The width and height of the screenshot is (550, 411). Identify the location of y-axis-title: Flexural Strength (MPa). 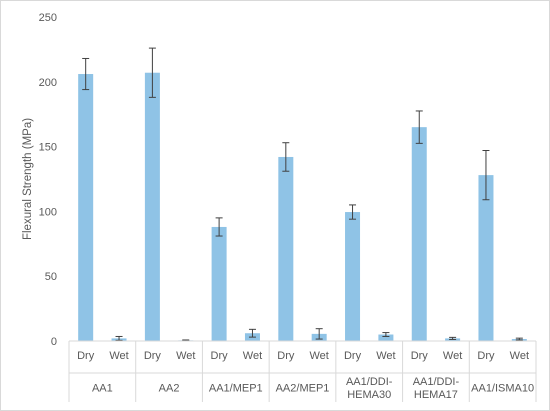
(28, 179).